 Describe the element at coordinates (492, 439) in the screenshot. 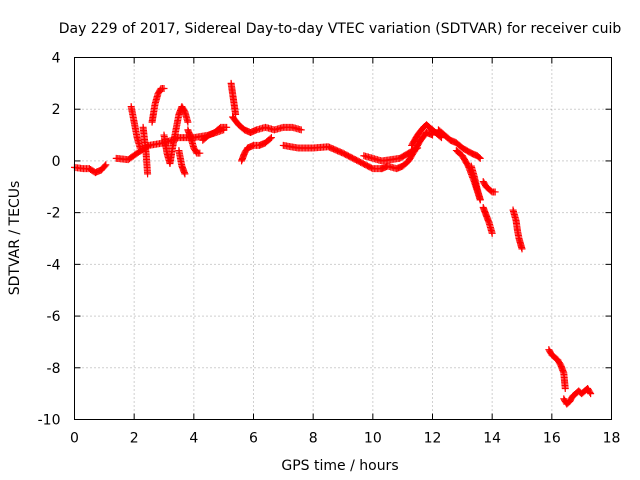

I see `x-tick-label: 14` at that location.